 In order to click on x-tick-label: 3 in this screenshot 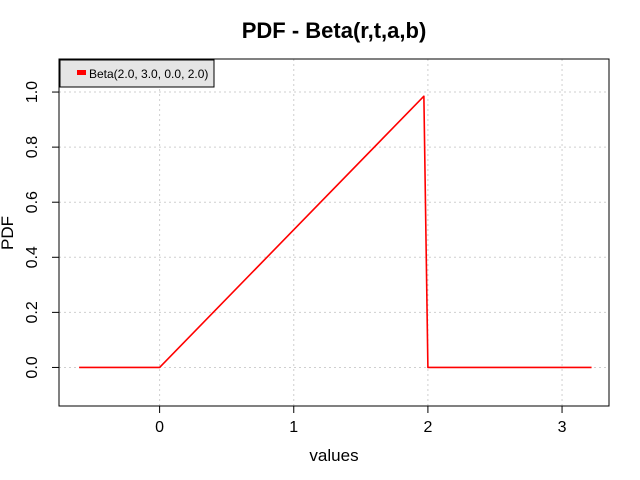, I will do `click(562, 427)`.